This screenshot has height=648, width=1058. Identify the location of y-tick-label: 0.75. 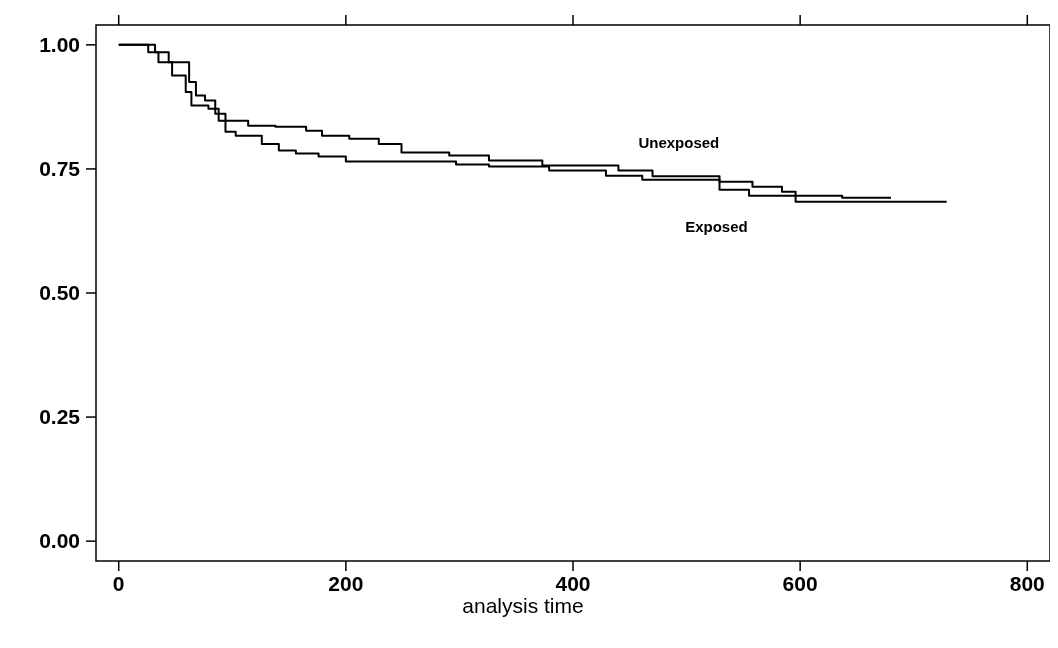
(60, 169).